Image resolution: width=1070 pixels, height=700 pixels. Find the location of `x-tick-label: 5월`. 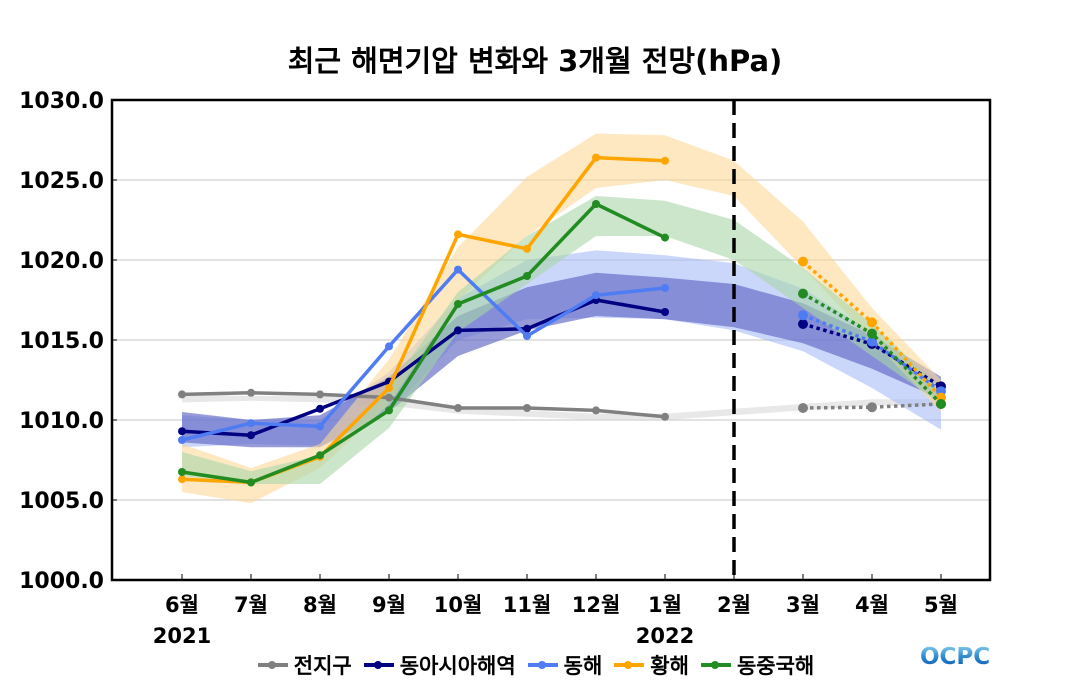

x-tick-label: 5월 is located at coordinates (941, 605).